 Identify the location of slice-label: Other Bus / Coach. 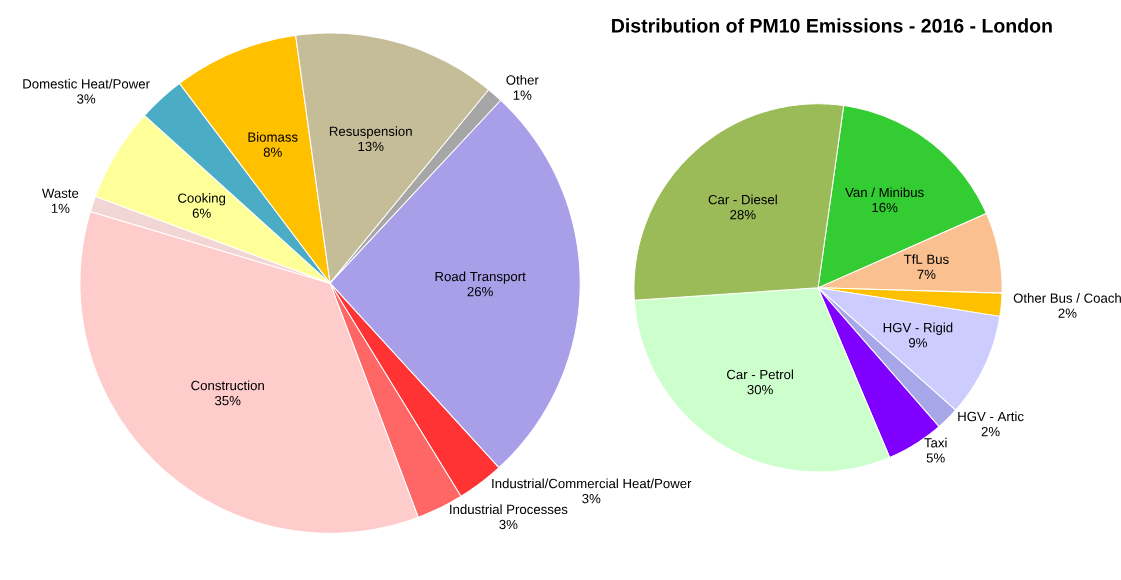
(1067, 297).